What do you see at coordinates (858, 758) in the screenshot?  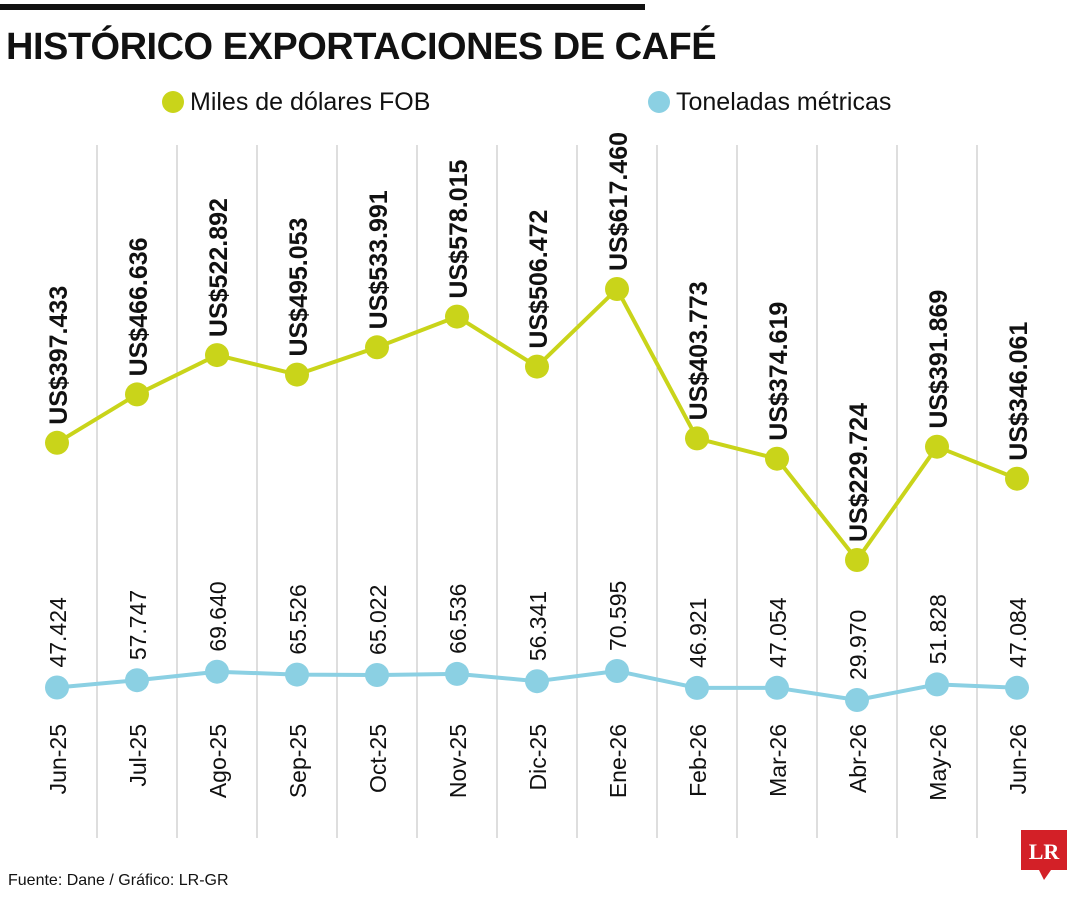 I see `x-tick-label: Abr-26` at bounding box center [858, 758].